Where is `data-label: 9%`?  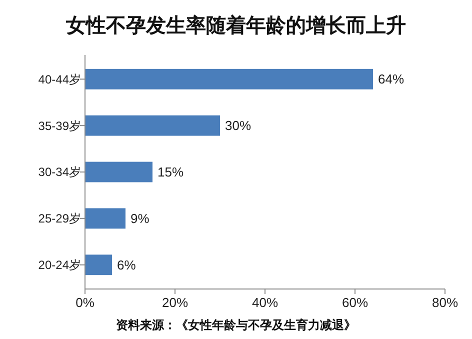
data-label: 9% is located at coordinates (140, 218).